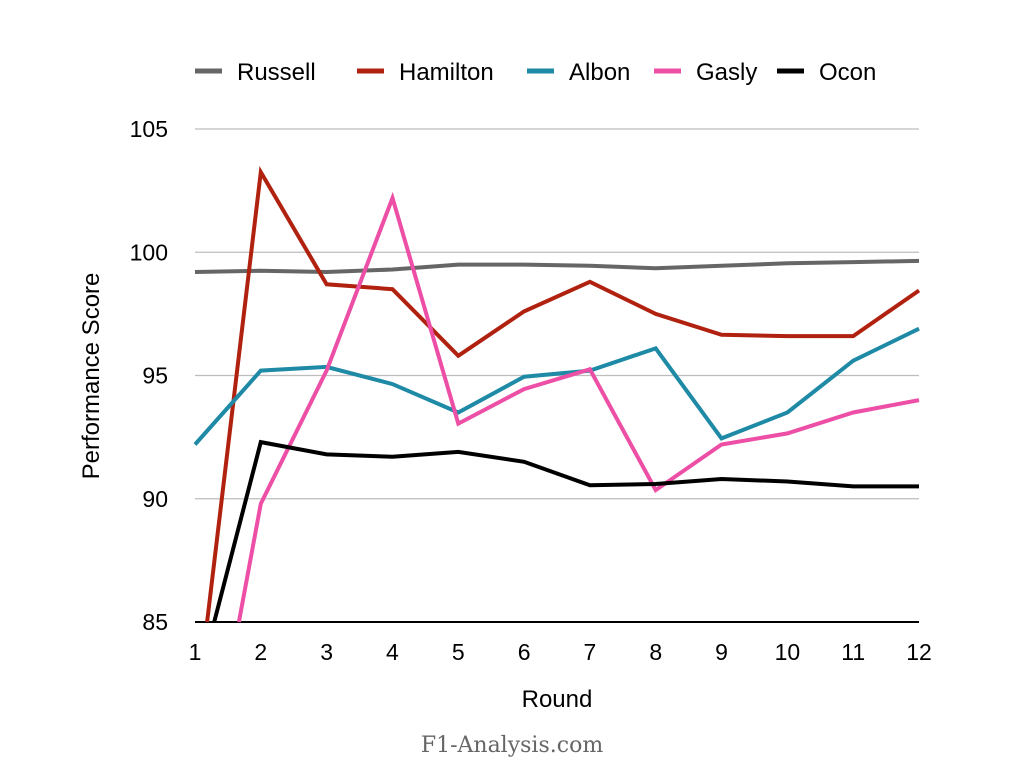 This screenshot has height=771, width=1024. Describe the element at coordinates (847, 72) in the screenshot. I see `legend-label: Ocon` at that location.